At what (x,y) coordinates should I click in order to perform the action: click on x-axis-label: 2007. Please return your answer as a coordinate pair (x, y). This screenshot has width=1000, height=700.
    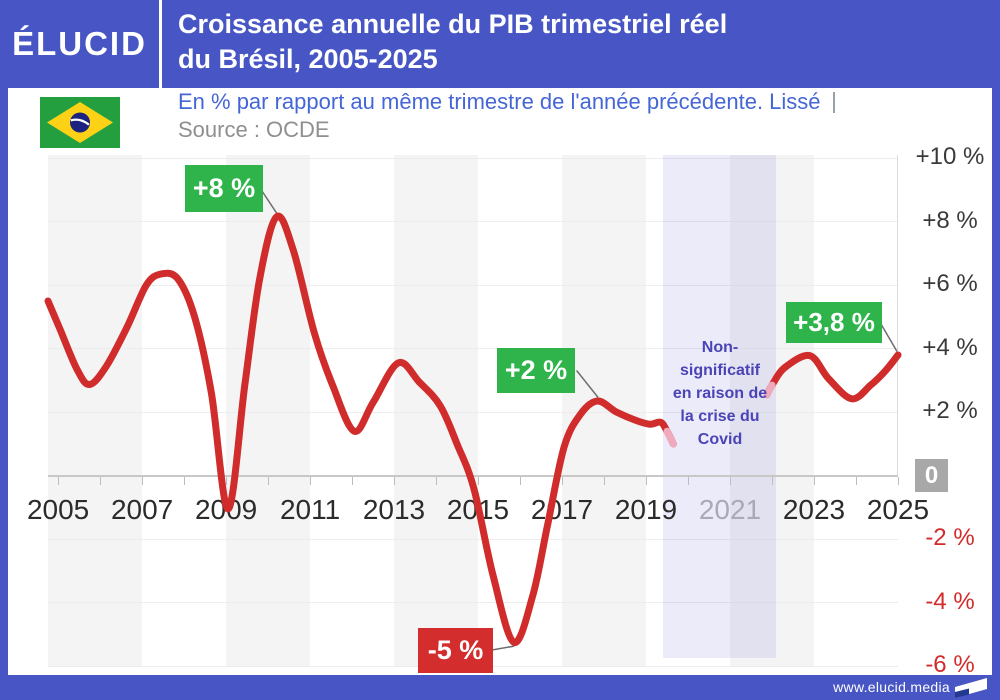
    Looking at the image, I should click on (142, 509).